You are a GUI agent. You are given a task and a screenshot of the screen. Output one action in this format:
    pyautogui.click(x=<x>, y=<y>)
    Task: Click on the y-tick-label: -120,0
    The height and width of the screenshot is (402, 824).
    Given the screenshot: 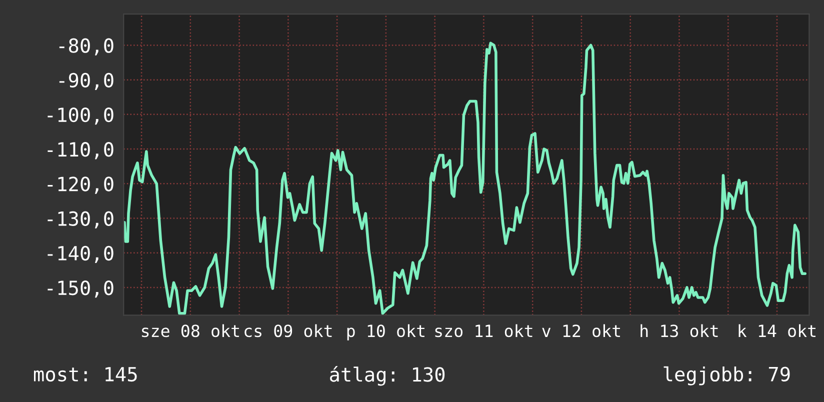 What is the action you would take?
    pyautogui.click(x=81, y=185)
    